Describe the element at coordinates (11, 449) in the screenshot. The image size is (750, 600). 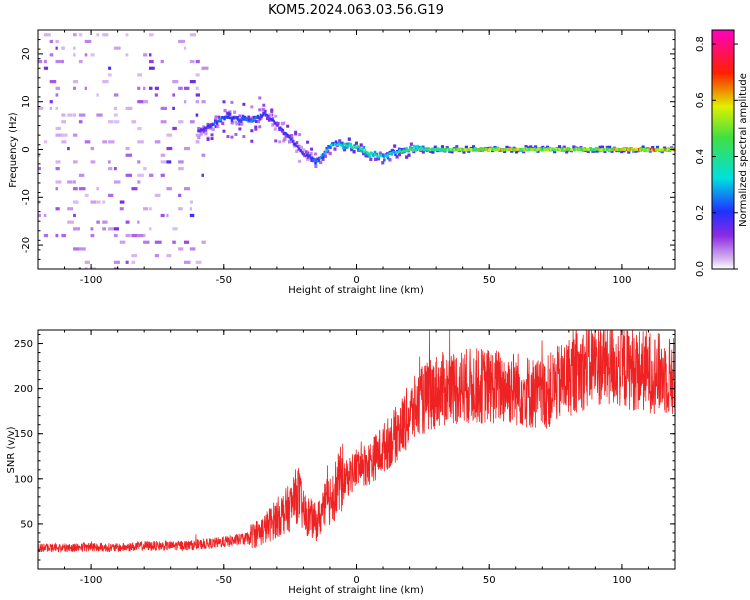
I see `snr-ylabel: SNR (v/v)` at that location.